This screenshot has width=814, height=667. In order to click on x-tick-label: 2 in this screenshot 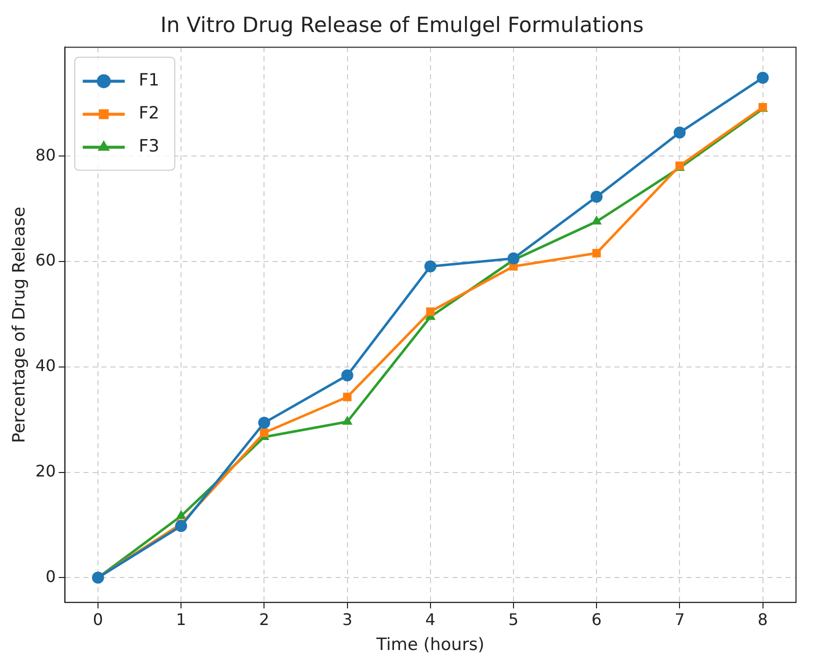, I will do `click(264, 620)`.